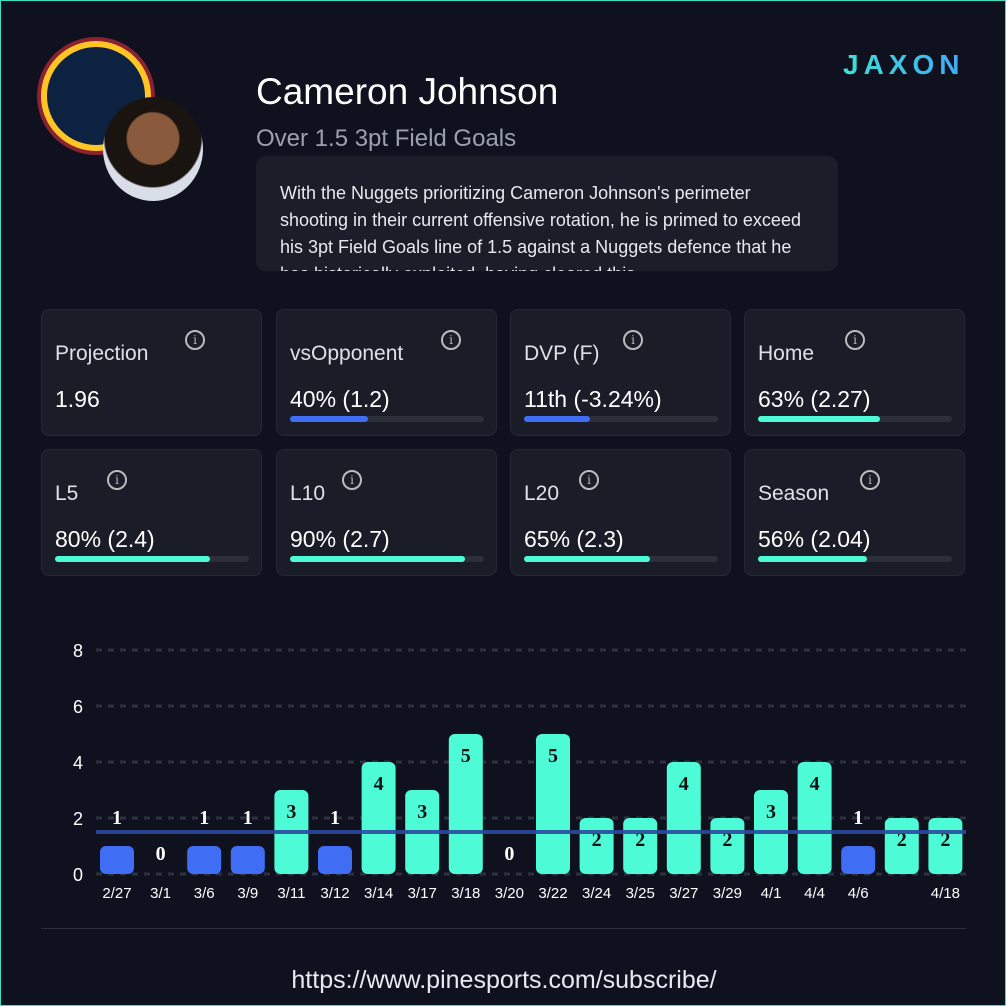  What do you see at coordinates (386, 138) in the screenshot?
I see `prop-title: Over 1.5 3pt Field Goals` at bounding box center [386, 138].